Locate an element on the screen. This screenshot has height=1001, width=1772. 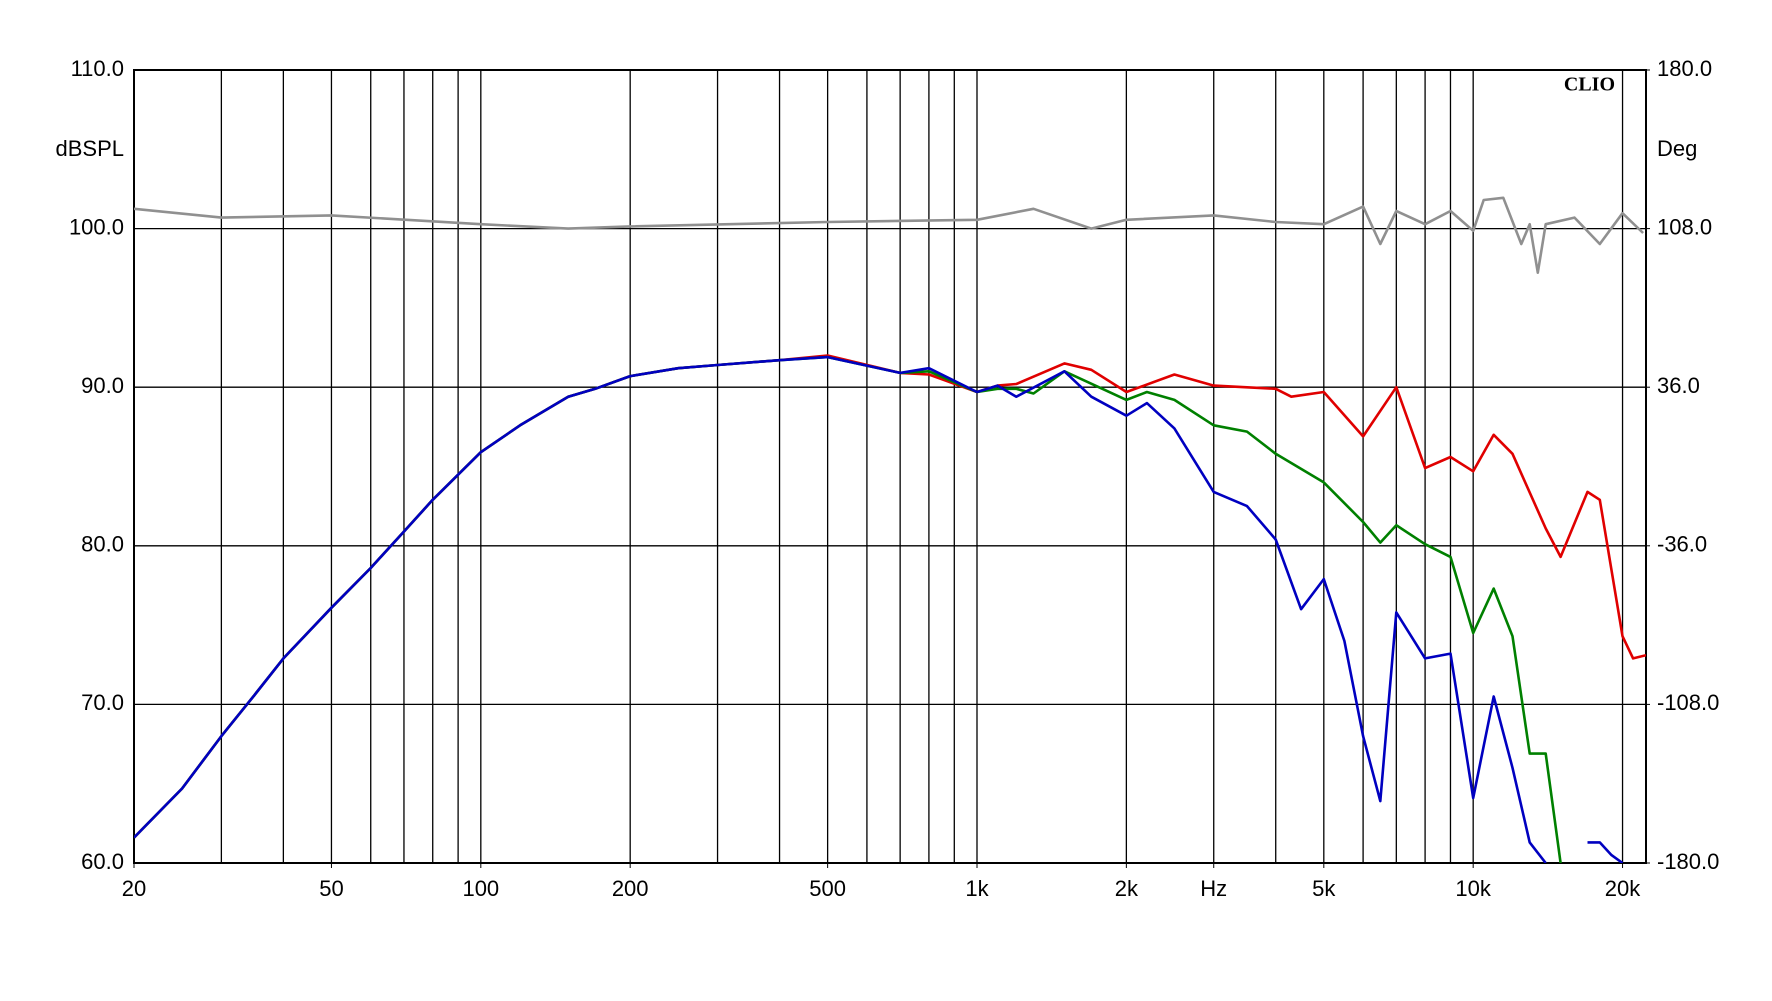
y2-tick-label: 108.0 is located at coordinates (1684, 226).